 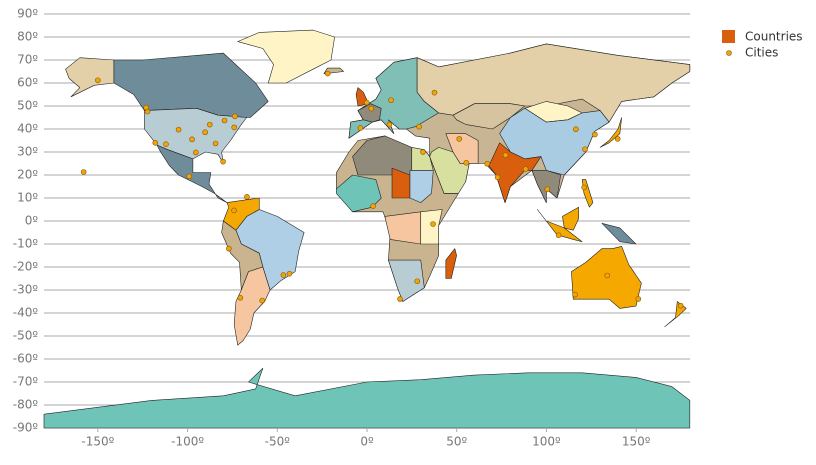 What do you see at coordinates (187, 442) in the screenshot?
I see `x-tick-label: -100º` at bounding box center [187, 442].